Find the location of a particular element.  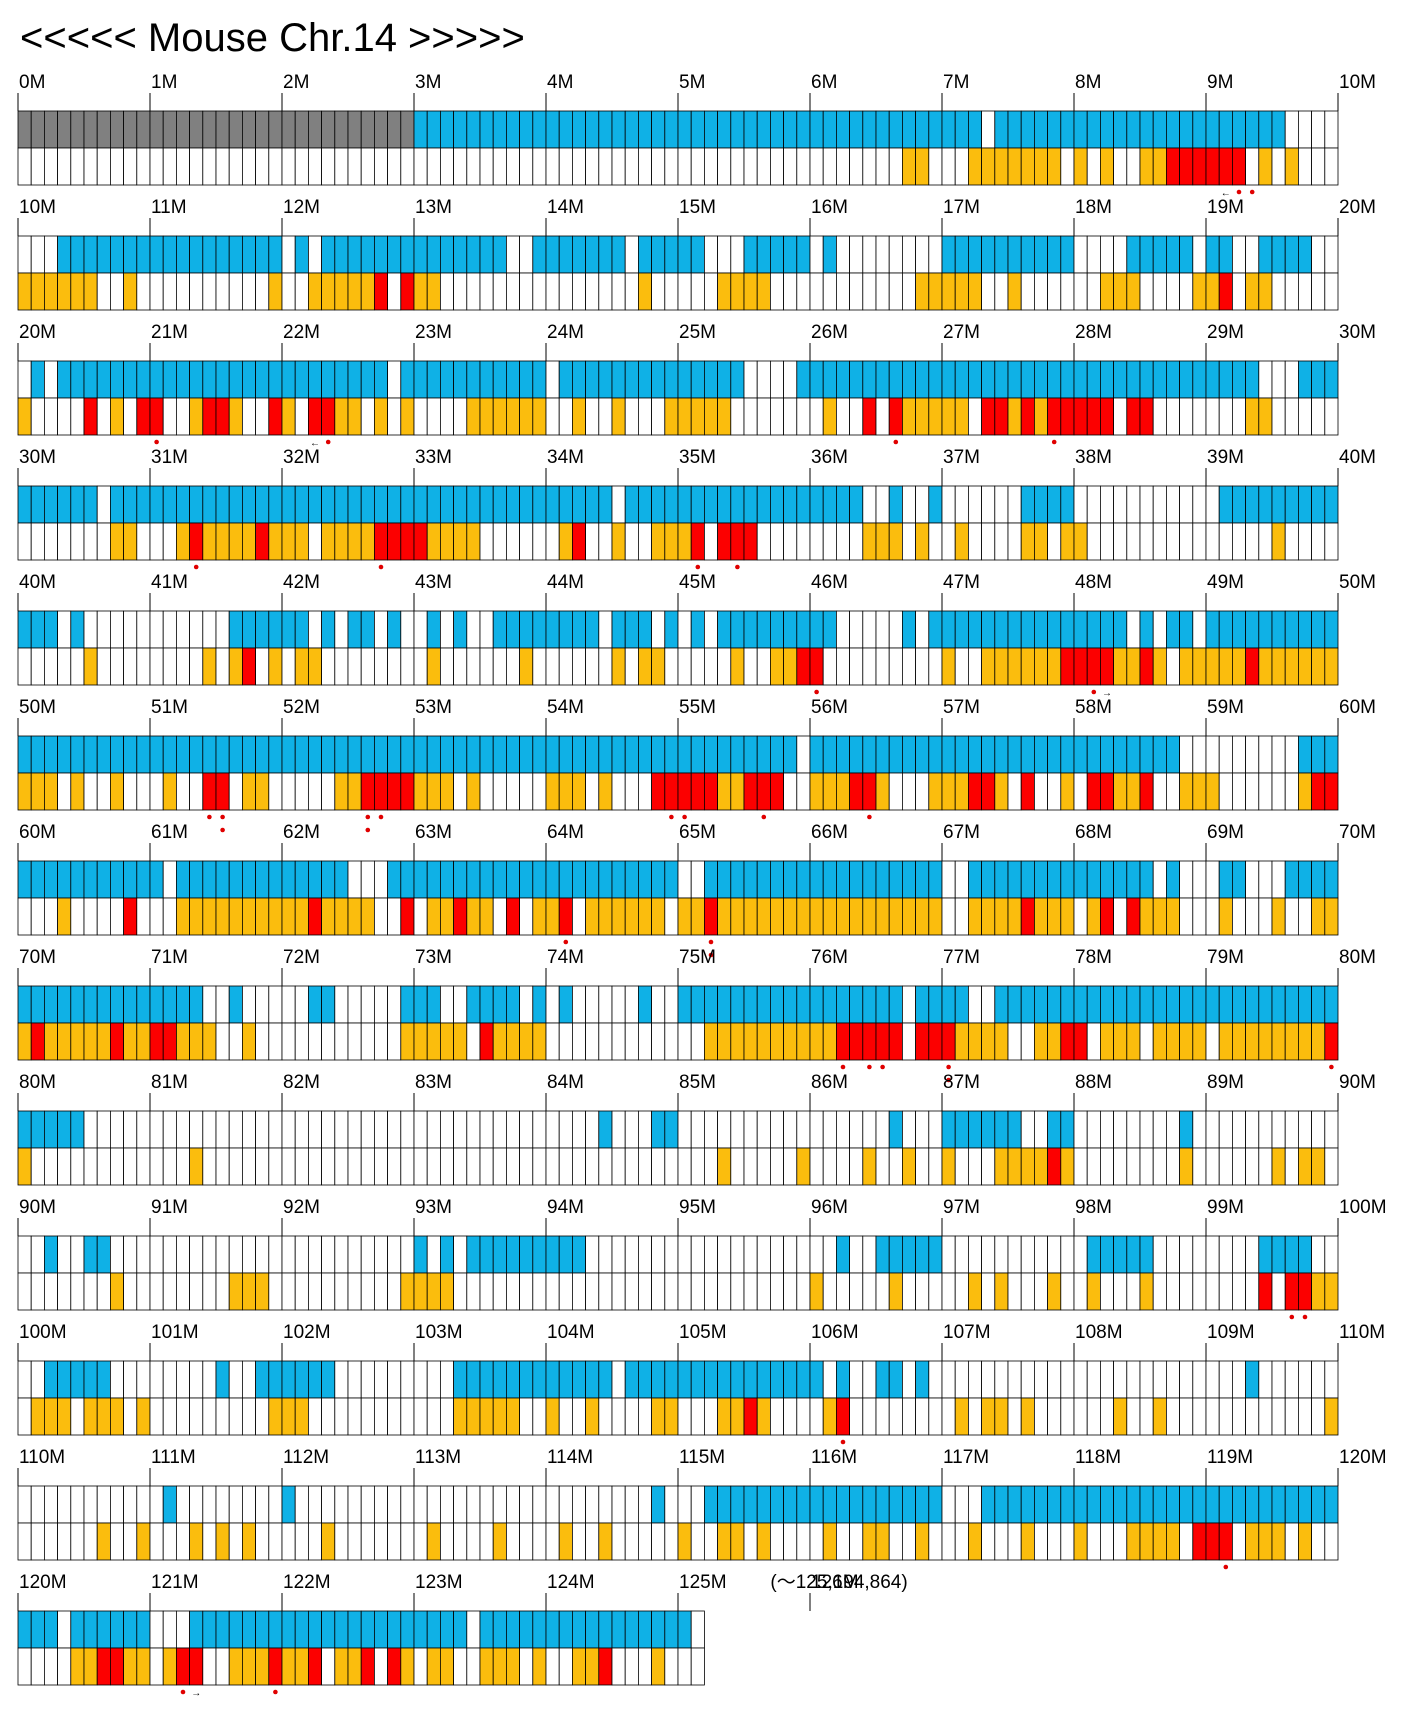

megabase-label: 80M is located at coordinates (37, 1082).